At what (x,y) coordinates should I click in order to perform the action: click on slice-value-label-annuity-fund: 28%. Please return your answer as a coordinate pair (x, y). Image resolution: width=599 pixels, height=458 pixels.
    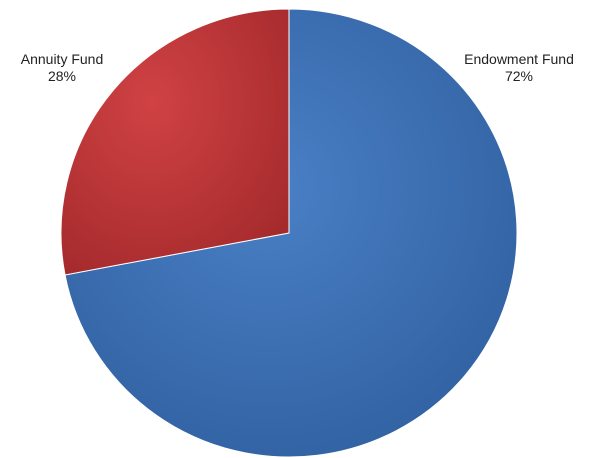
    Looking at the image, I should click on (62, 76).